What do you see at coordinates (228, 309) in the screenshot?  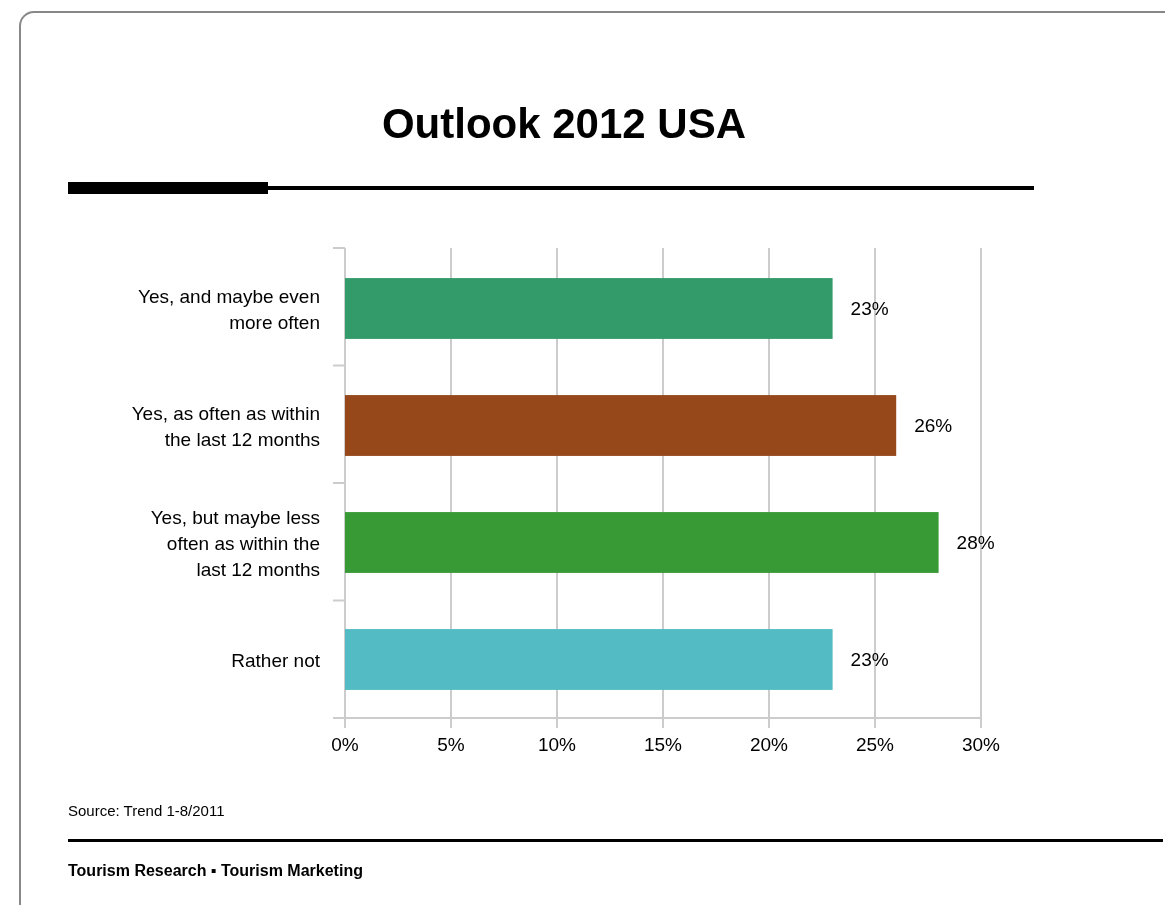 I see `y-tick-label: Yes, and maybe even more often` at bounding box center [228, 309].